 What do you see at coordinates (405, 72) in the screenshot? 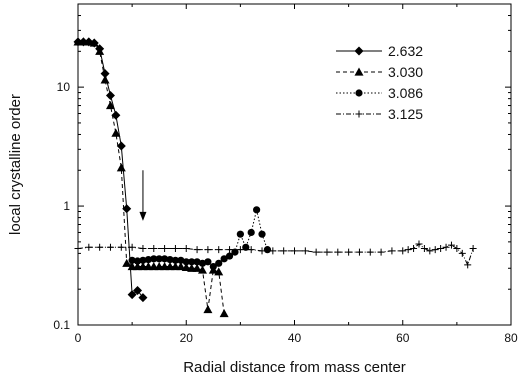
I see `legend-label: 3.030` at bounding box center [405, 72].